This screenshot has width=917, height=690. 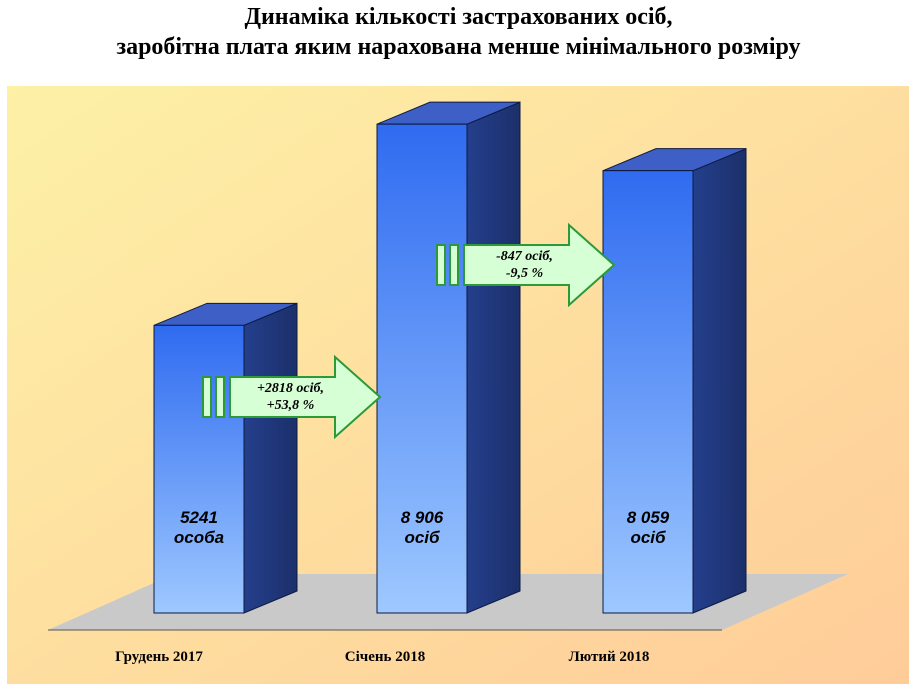 What do you see at coordinates (199, 537) in the screenshot?
I see `bar-value-label: особа` at bounding box center [199, 537].